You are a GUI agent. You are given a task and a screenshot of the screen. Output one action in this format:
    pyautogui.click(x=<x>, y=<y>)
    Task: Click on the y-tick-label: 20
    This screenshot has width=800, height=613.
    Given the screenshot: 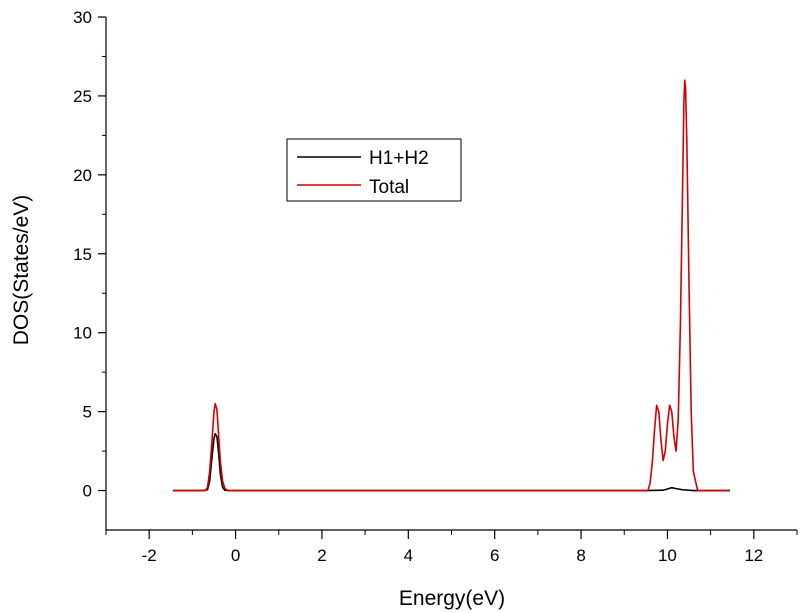 What is the action you would take?
    pyautogui.click(x=82, y=175)
    